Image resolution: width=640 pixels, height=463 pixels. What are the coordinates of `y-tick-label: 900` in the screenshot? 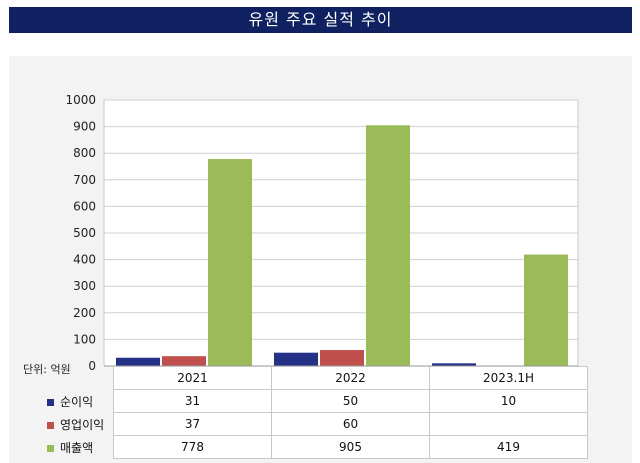 It's located at (84, 127).